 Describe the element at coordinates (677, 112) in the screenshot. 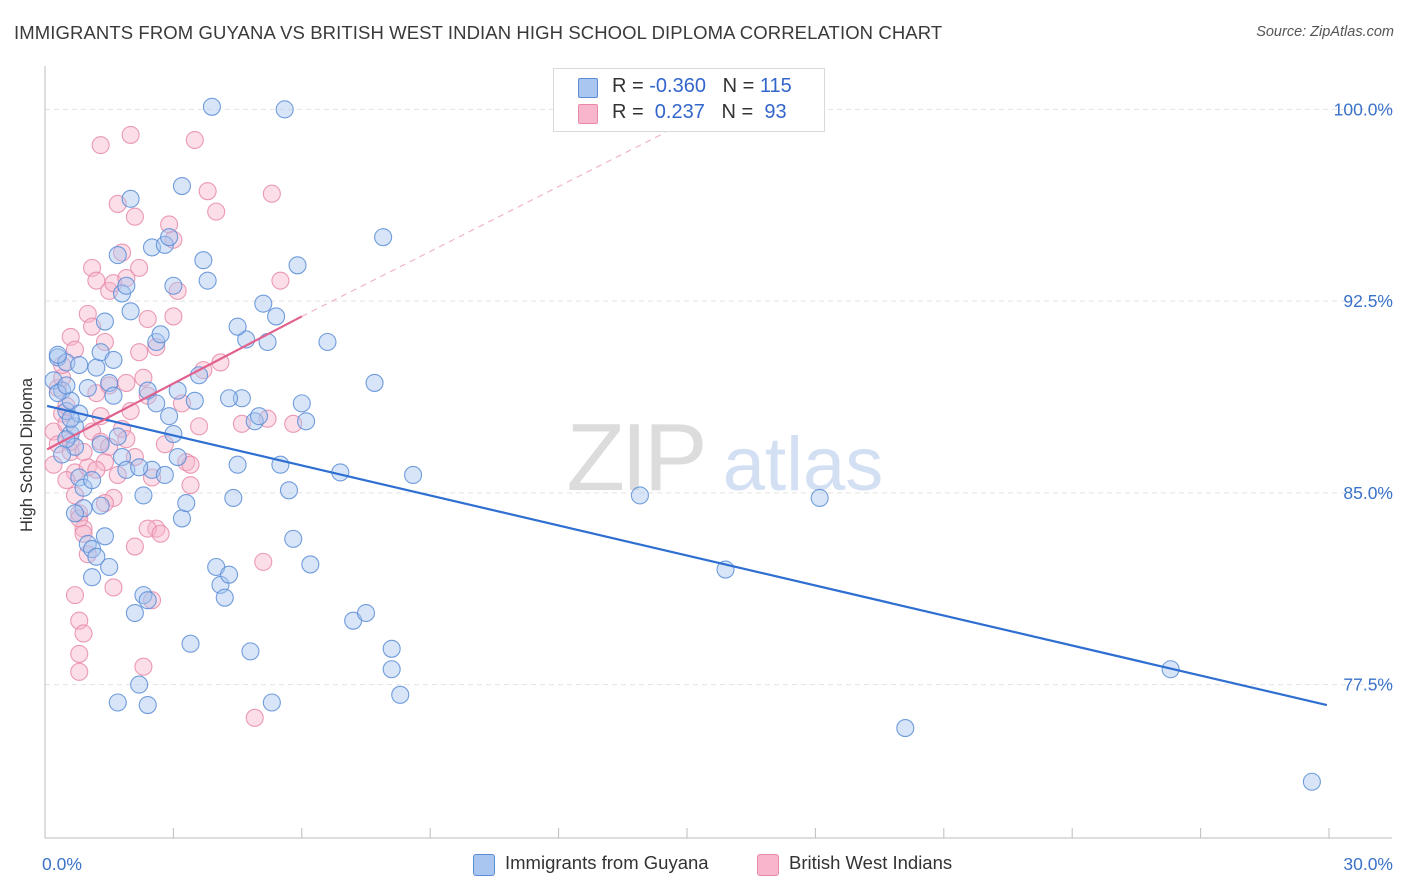

I see `r-value: 0.237` at that location.